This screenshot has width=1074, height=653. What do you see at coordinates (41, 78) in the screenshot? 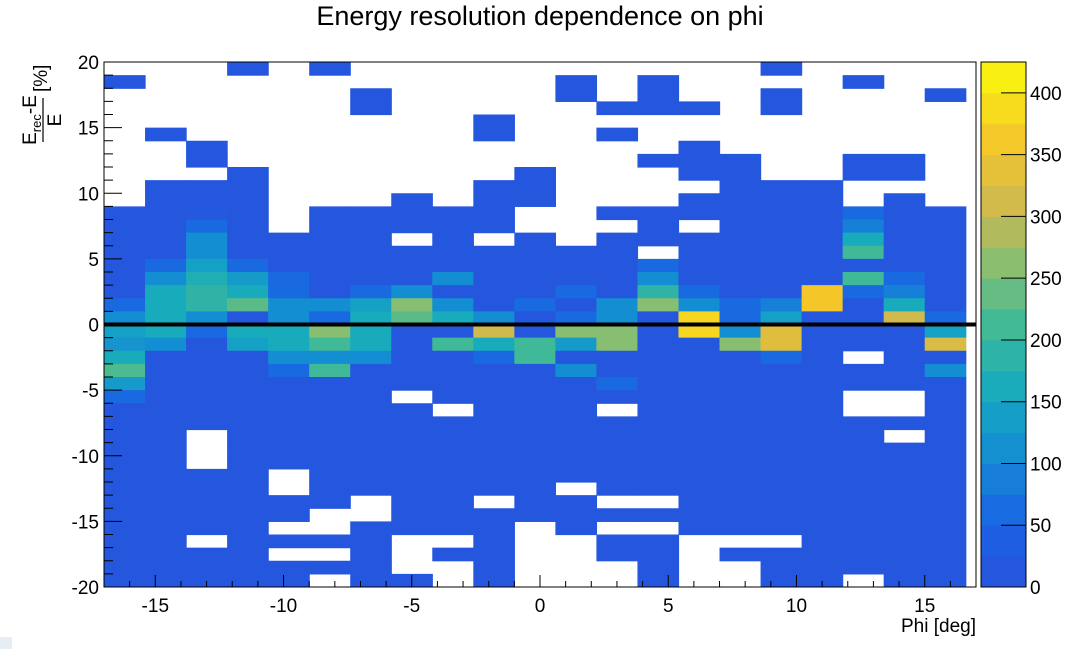
I see `y-title-unit: [%]` at bounding box center [41, 78].